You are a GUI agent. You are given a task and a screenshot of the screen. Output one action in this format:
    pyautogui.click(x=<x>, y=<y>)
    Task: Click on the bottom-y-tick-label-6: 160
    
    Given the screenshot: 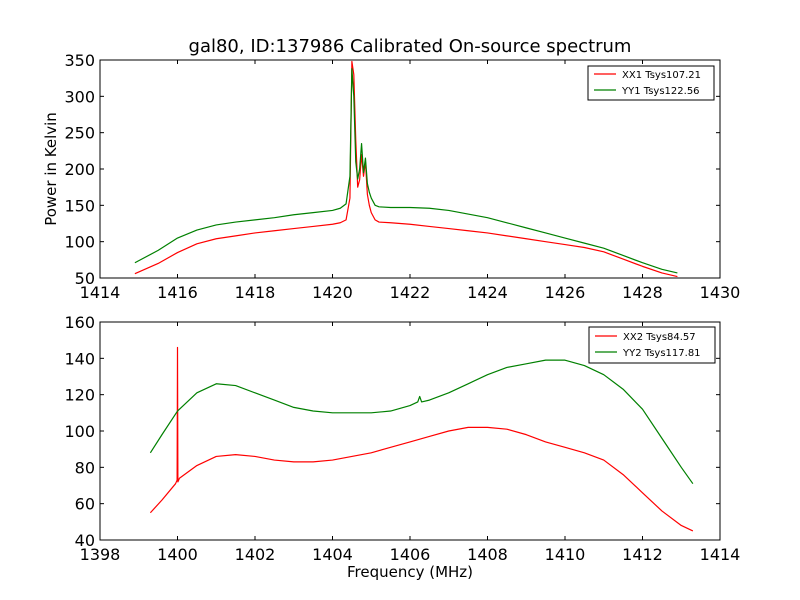 What is the action you would take?
    pyautogui.click(x=79, y=322)
    